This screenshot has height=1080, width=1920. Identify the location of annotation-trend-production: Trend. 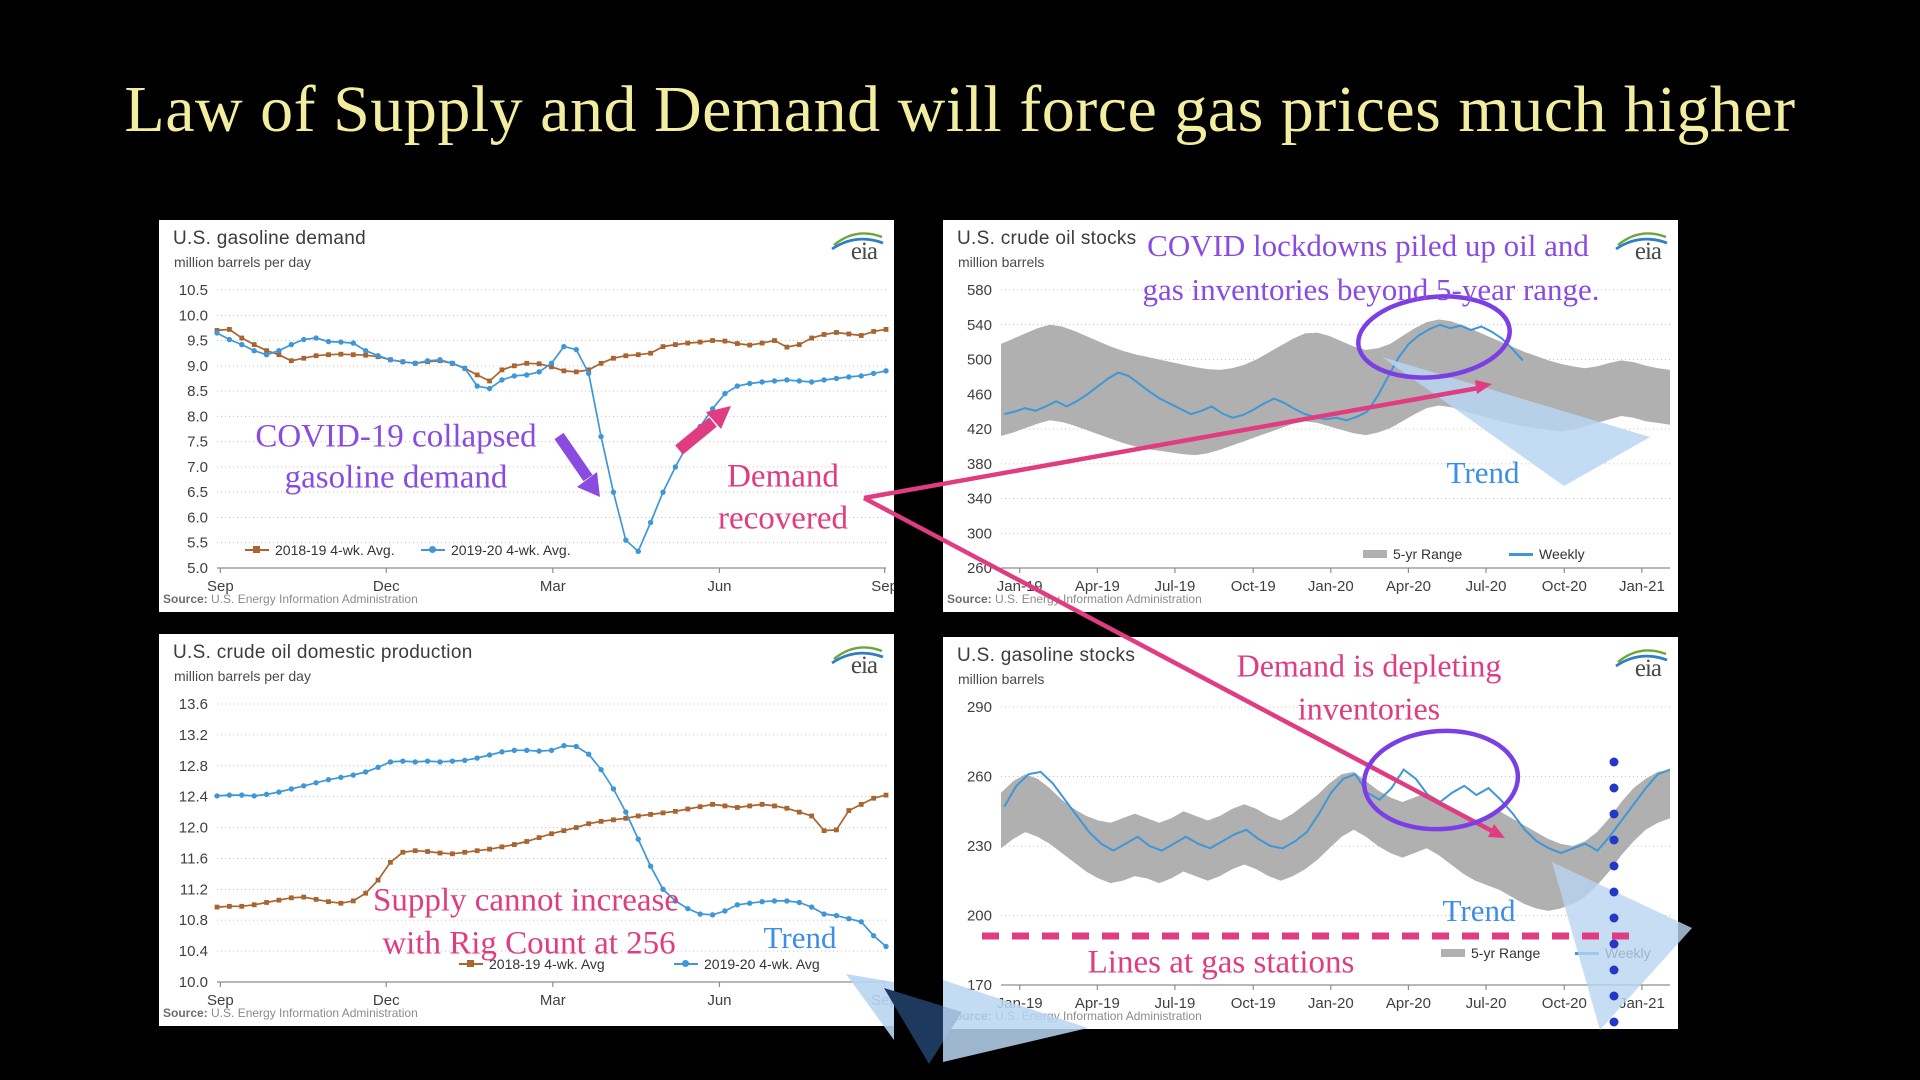
(800, 937).